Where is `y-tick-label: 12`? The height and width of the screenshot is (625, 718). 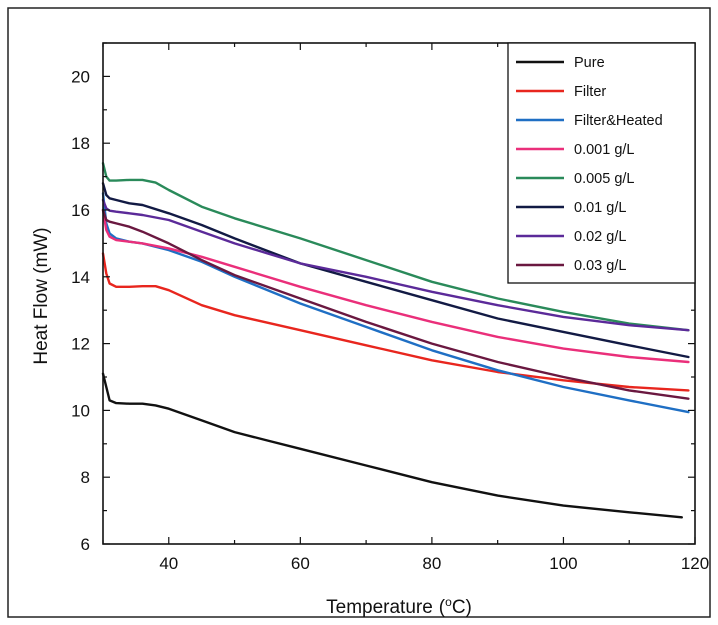
y-tick-label: 12 is located at coordinates (80, 344).